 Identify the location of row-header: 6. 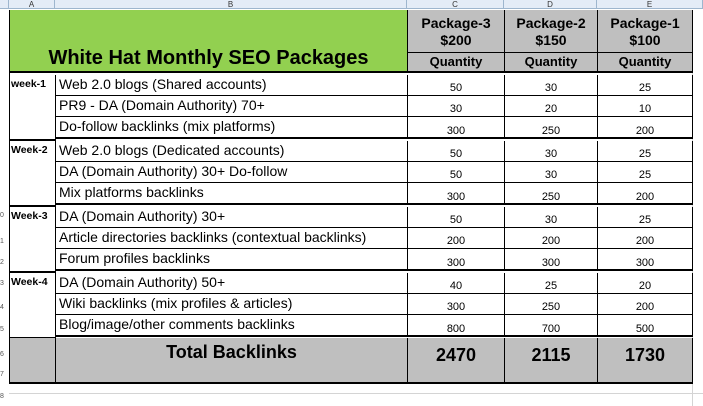
(2, 354).